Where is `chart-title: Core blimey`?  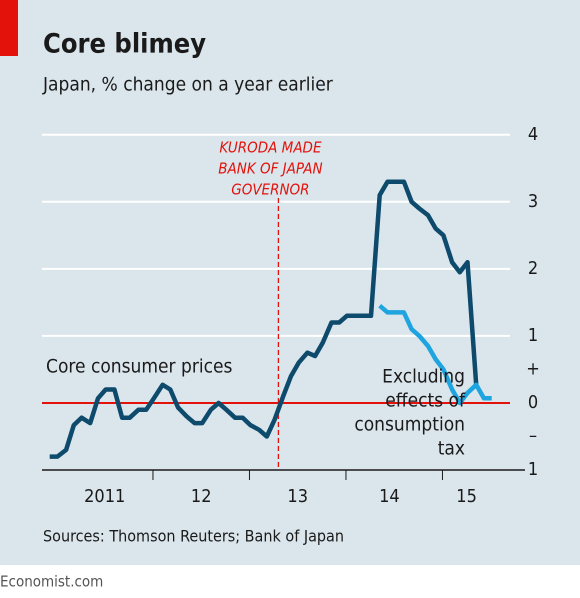 chart-title: Core blimey is located at coordinates (124, 44).